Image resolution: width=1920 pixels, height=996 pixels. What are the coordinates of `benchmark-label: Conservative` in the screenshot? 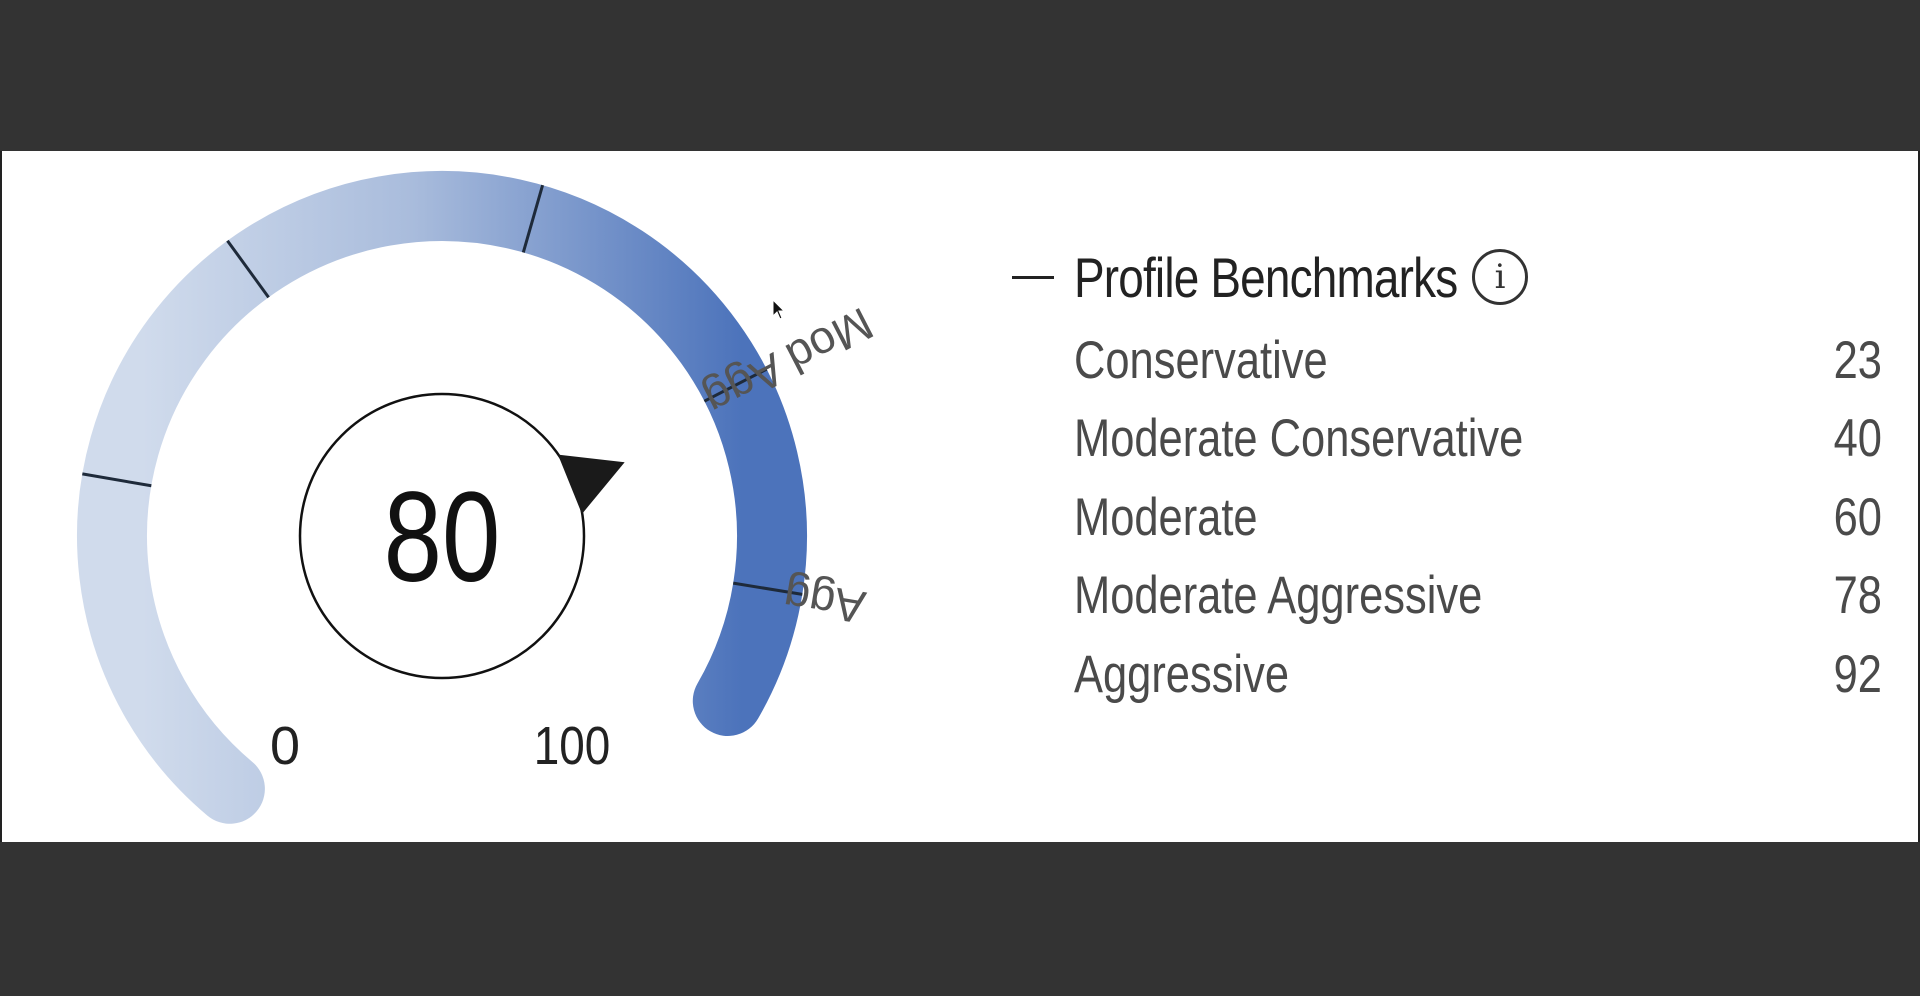 It's located at (1201, 360).